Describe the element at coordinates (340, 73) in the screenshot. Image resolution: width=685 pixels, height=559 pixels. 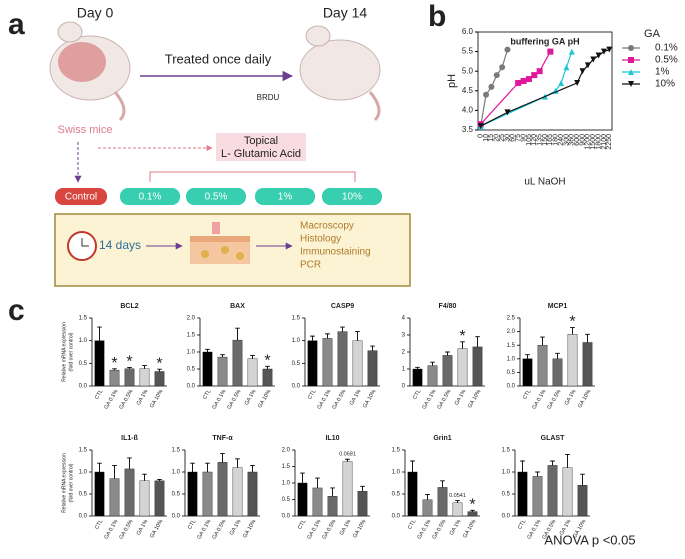
I see `mouse-illustration` at that location.